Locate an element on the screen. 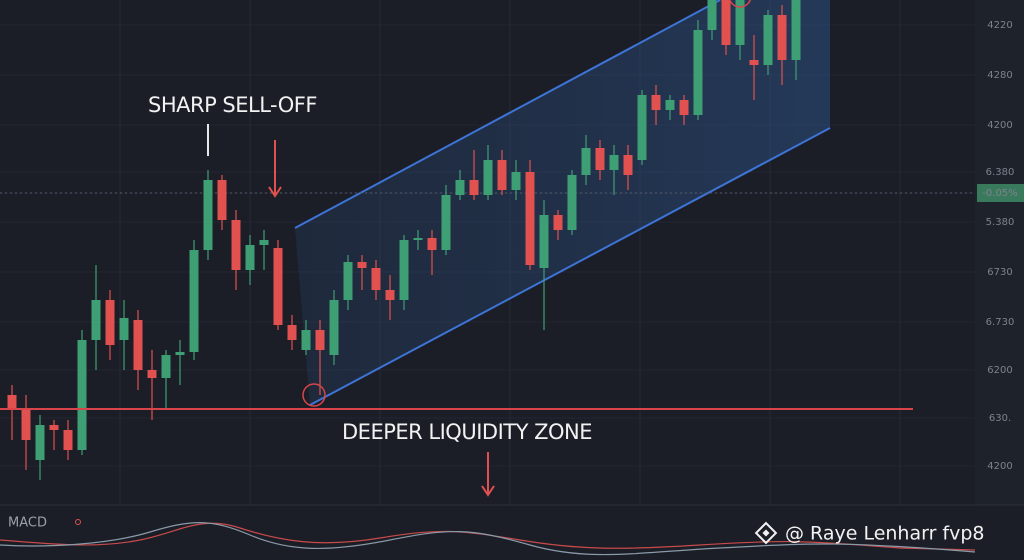 Image resolution: width=1024 pixels, height=560 pixels. watermark: @ Raye Lenharr fvp8 is located at coordinates (885, 534).